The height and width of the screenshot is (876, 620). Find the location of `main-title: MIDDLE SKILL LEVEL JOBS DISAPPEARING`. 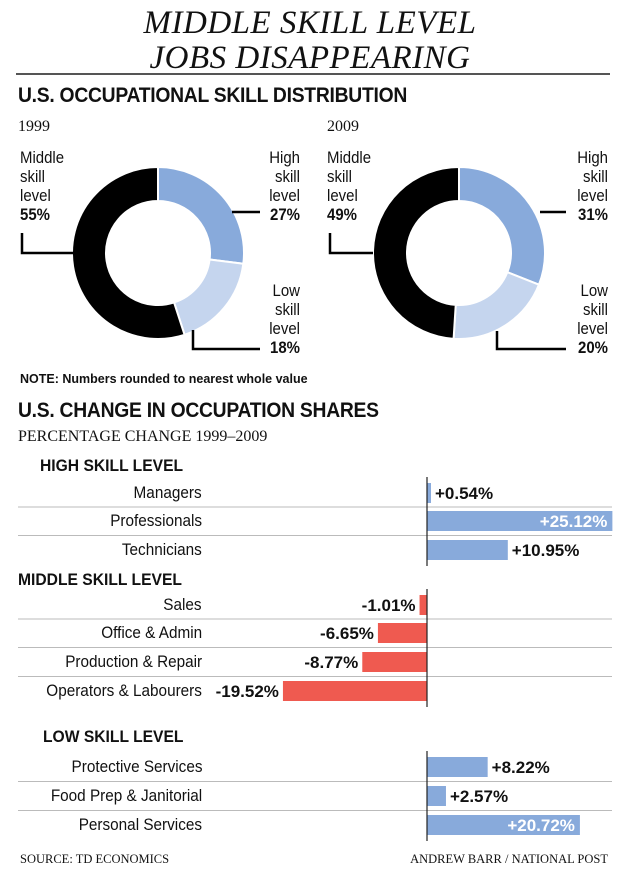

main-title: MIDDLE SKILL LEVEL JOBS DISAPPEARING is located at coordinates (310, 41).